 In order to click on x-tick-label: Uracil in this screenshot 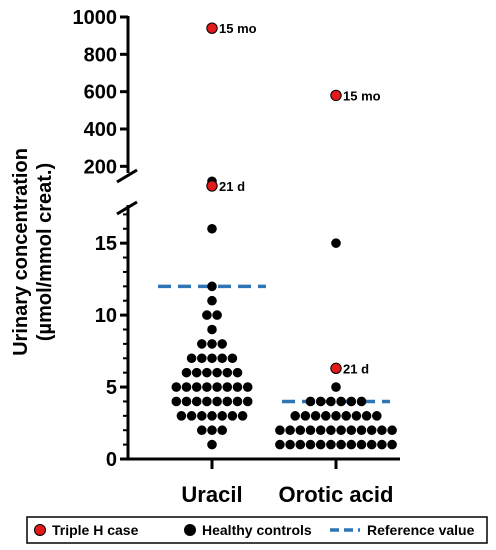, I will do `click(211, 494)`.